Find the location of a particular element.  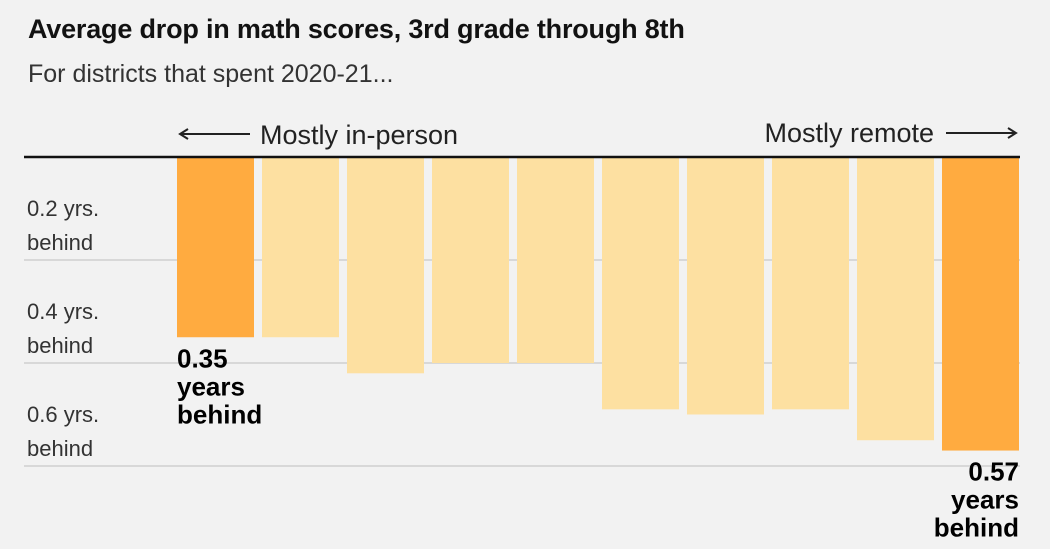

left-arrow-icon is located at coordinates (214, 134).